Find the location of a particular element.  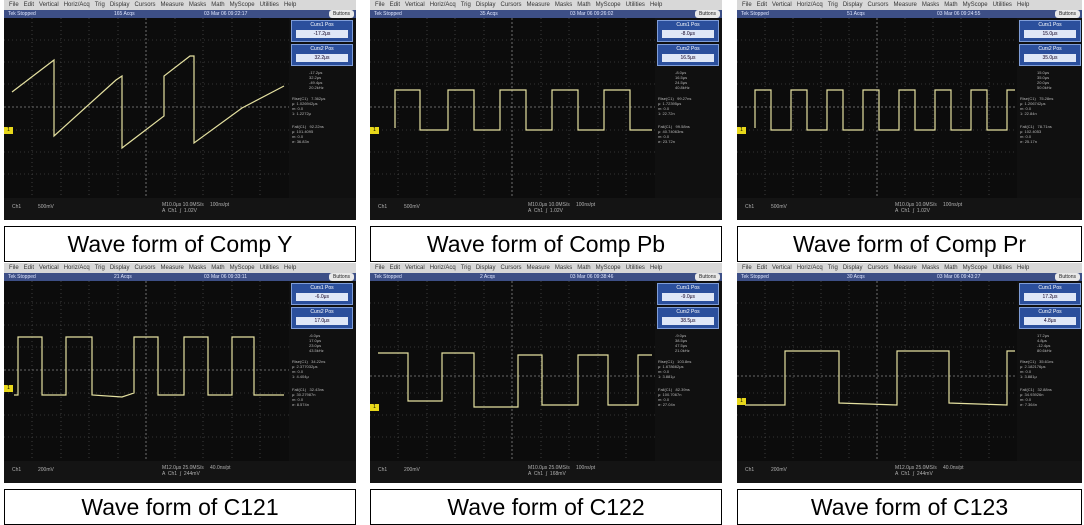

cursor2-position: Curs2 Pos 32.2μs is located at coordinates (322, 55).